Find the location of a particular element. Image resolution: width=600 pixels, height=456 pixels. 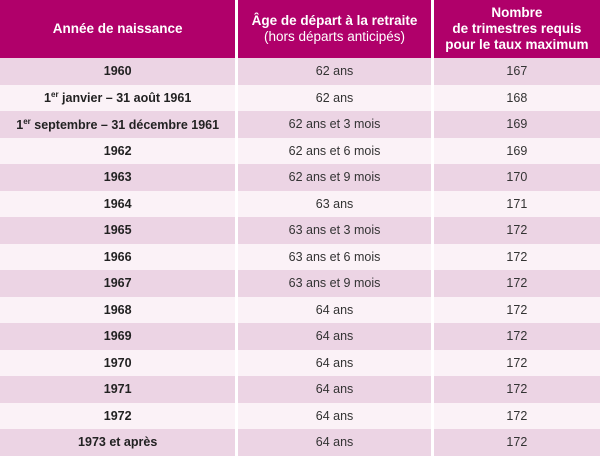

birth-year-text: 1962 is located at coordinates (117, 150).